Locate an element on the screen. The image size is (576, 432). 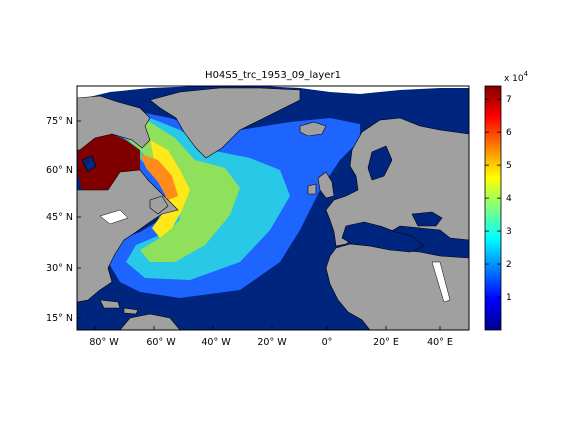
british-isles is located at coordinates (326, 185).